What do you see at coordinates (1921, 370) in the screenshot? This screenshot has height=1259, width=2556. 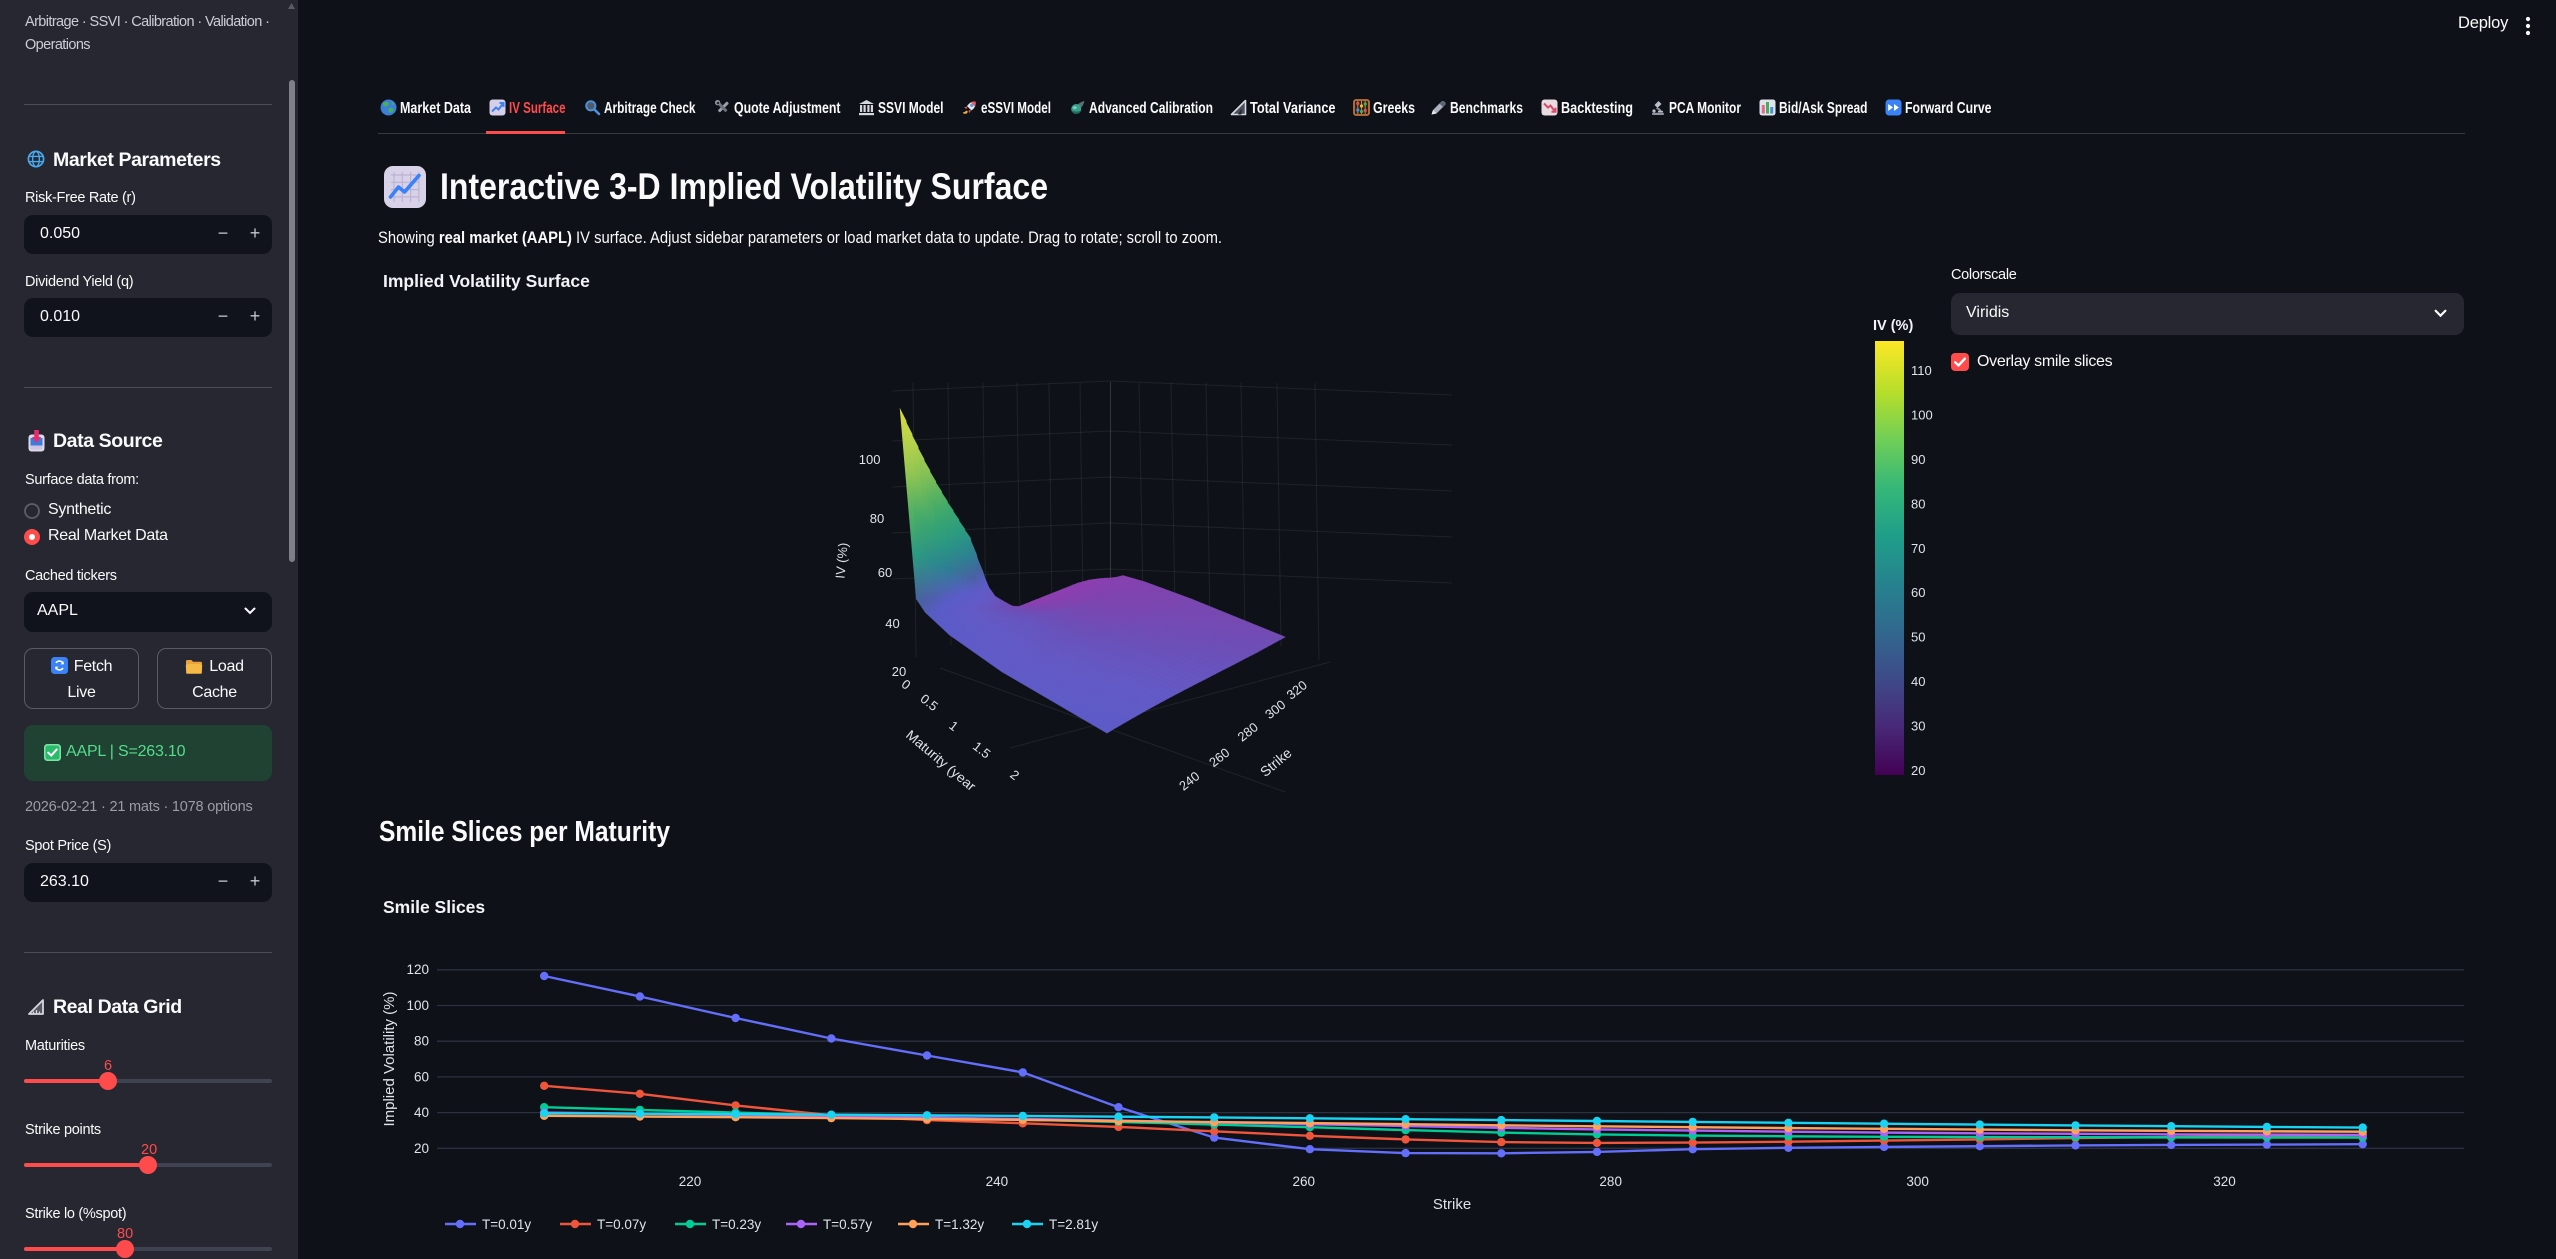 I see `svg-text: 110` at bounding box center [1921, 370].